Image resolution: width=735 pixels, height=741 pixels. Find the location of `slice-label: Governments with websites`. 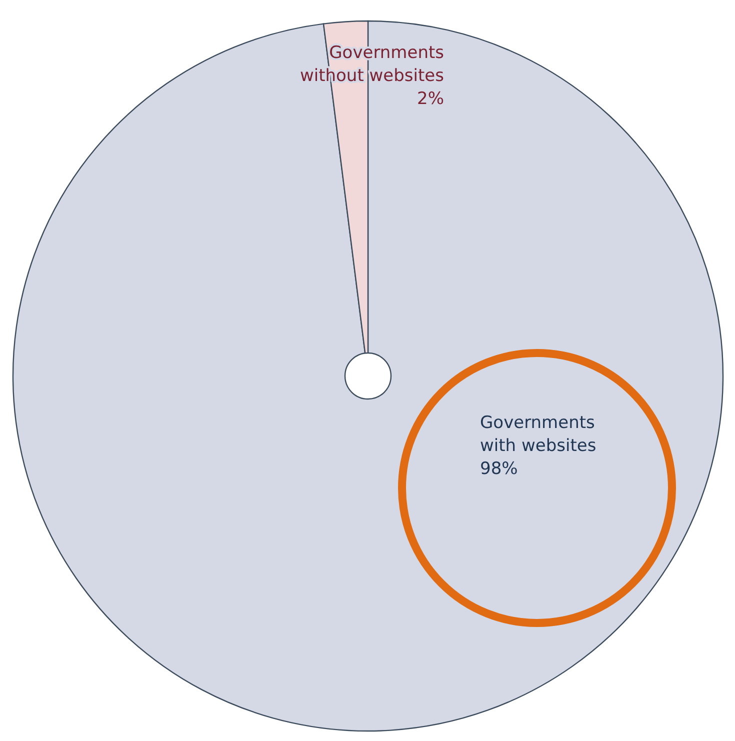

slice-label: Governments with websites is located at coordinates (538, 434).